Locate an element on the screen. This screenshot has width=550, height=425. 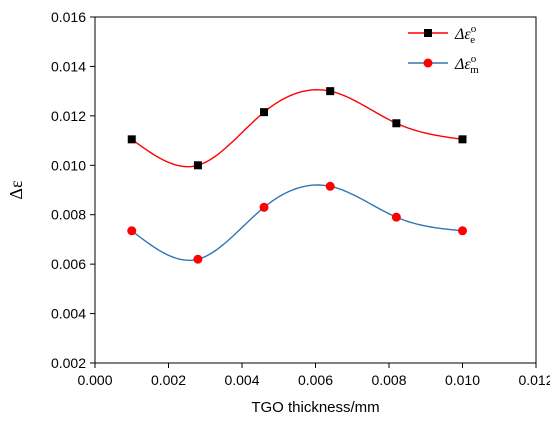
x-tick-label: 0.004 is located at coordinates (241, 380).